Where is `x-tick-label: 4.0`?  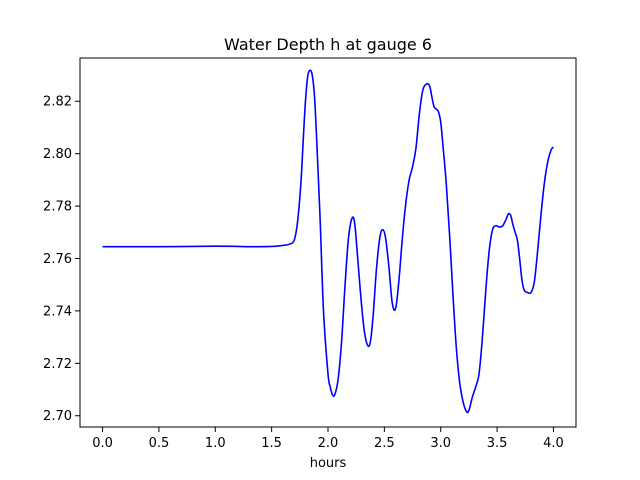
x-tick-label: 4.0 is located at coordinates (553, 443).